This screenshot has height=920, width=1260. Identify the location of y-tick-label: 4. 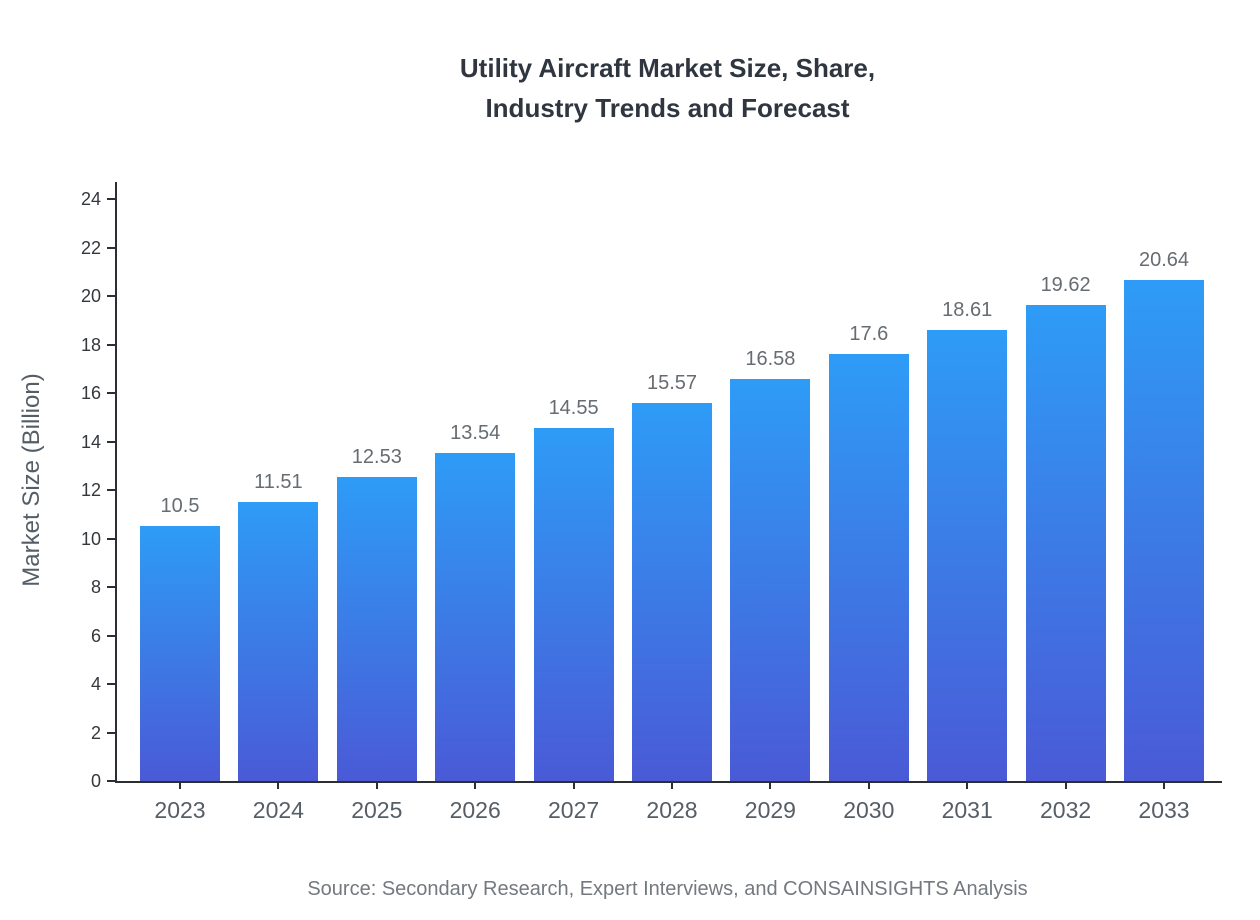
(95, 684).